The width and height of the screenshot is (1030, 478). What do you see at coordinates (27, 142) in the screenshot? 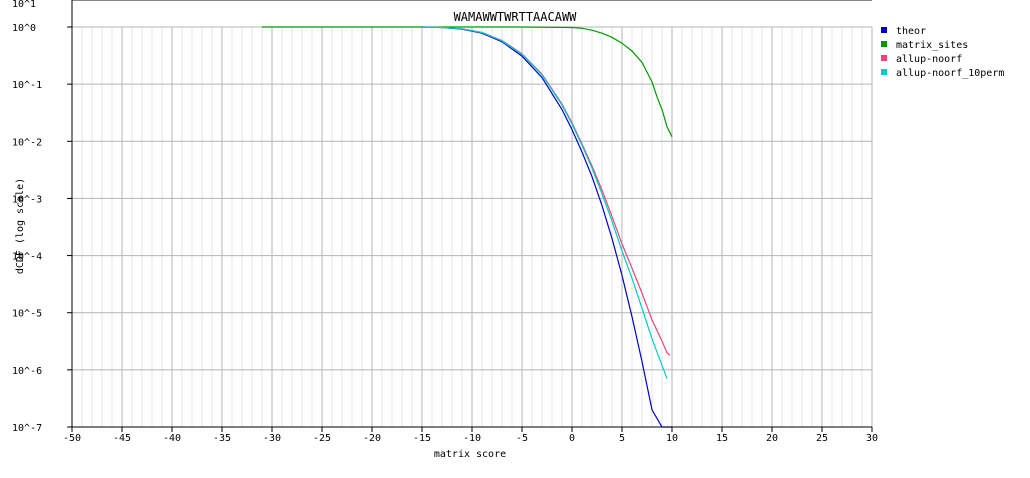
I see `y-tick-label: 10^-2` at bounding box center [27, 142].